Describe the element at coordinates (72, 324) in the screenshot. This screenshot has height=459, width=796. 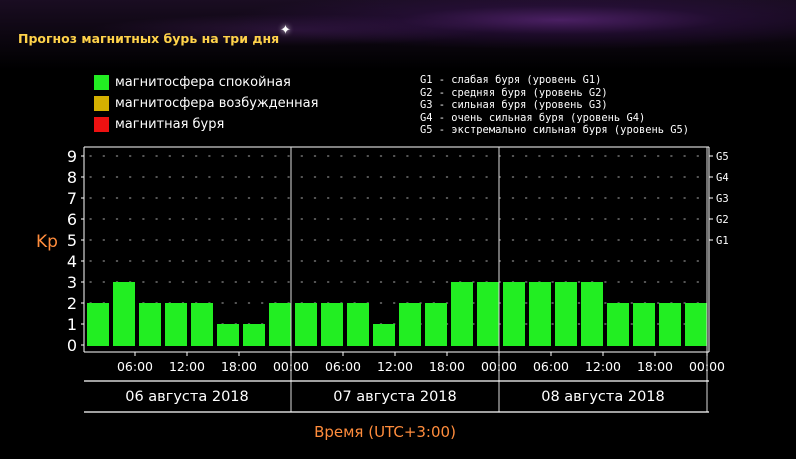
I see `y-tick-label: 1` at that location.